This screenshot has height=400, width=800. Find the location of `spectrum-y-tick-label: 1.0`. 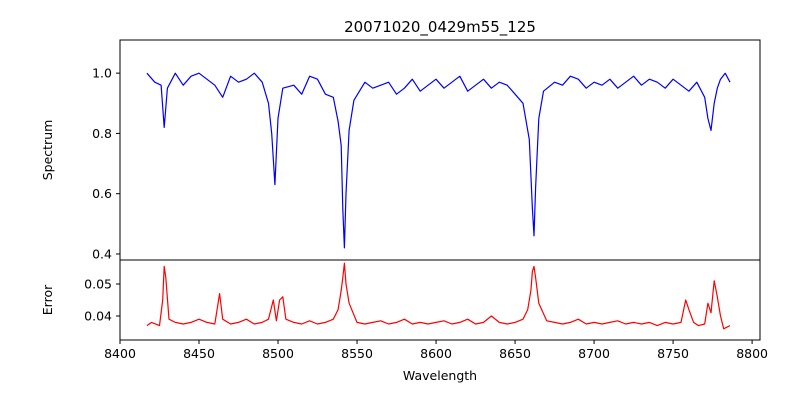

spectrum-y-tick-label: 1.0 is located at coordinates (102, 73).